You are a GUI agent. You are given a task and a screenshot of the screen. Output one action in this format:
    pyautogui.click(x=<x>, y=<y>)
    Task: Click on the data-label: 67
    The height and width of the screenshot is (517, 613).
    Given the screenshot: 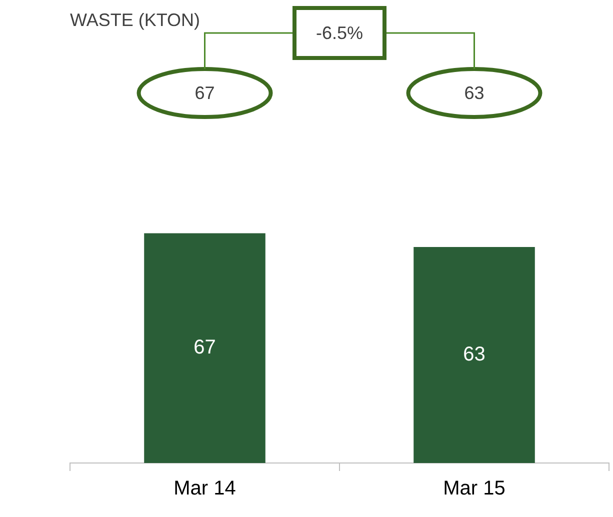 What is the action you would take?
    pyautogui.click(x=204, y=92)
    